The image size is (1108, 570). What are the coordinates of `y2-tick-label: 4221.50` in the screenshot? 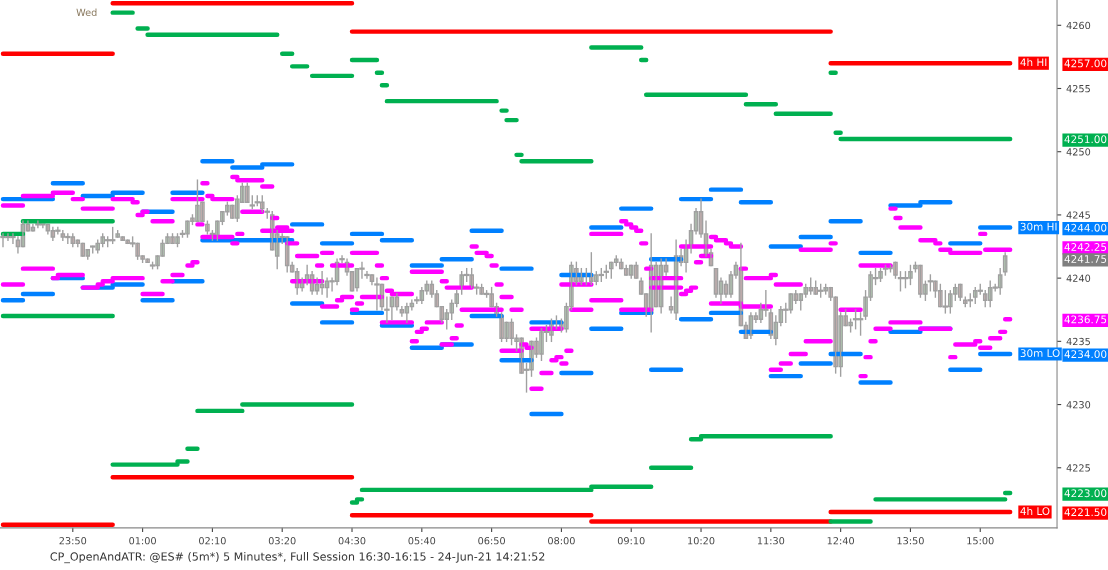 It's located at (1085, 512).